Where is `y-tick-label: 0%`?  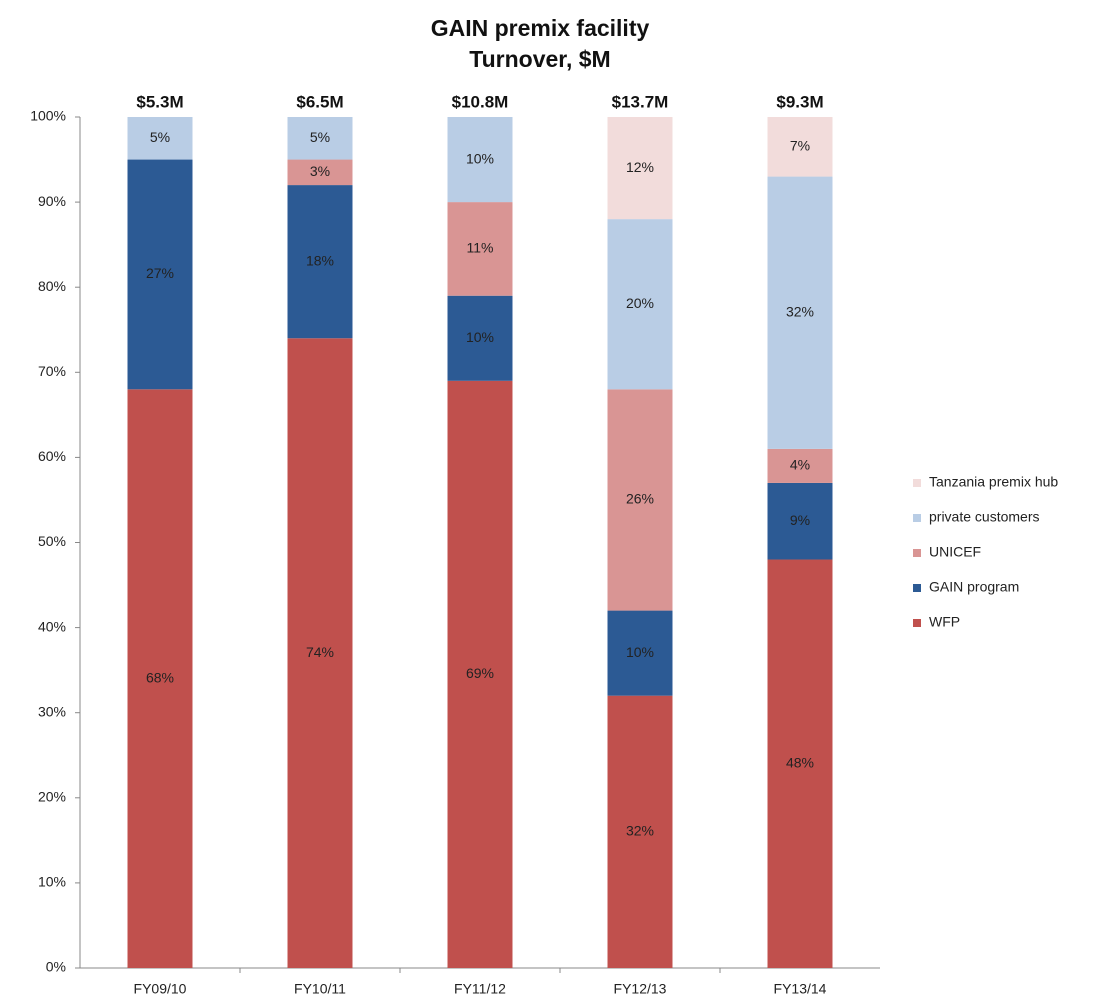
y-tick-label: 0% is located at coordinates (56, 967).